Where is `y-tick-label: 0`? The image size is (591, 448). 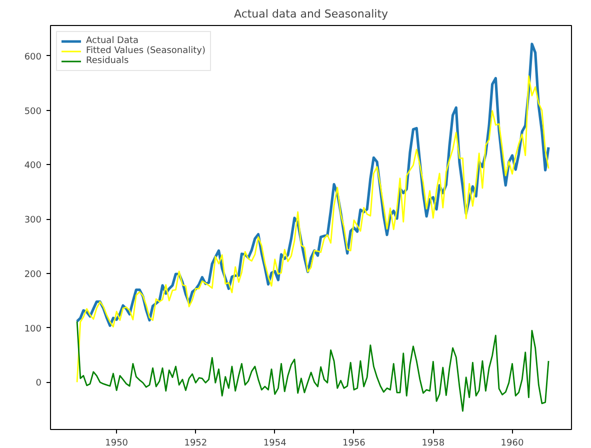
y-tick-label: 0 is located at coordinates (39, 383).